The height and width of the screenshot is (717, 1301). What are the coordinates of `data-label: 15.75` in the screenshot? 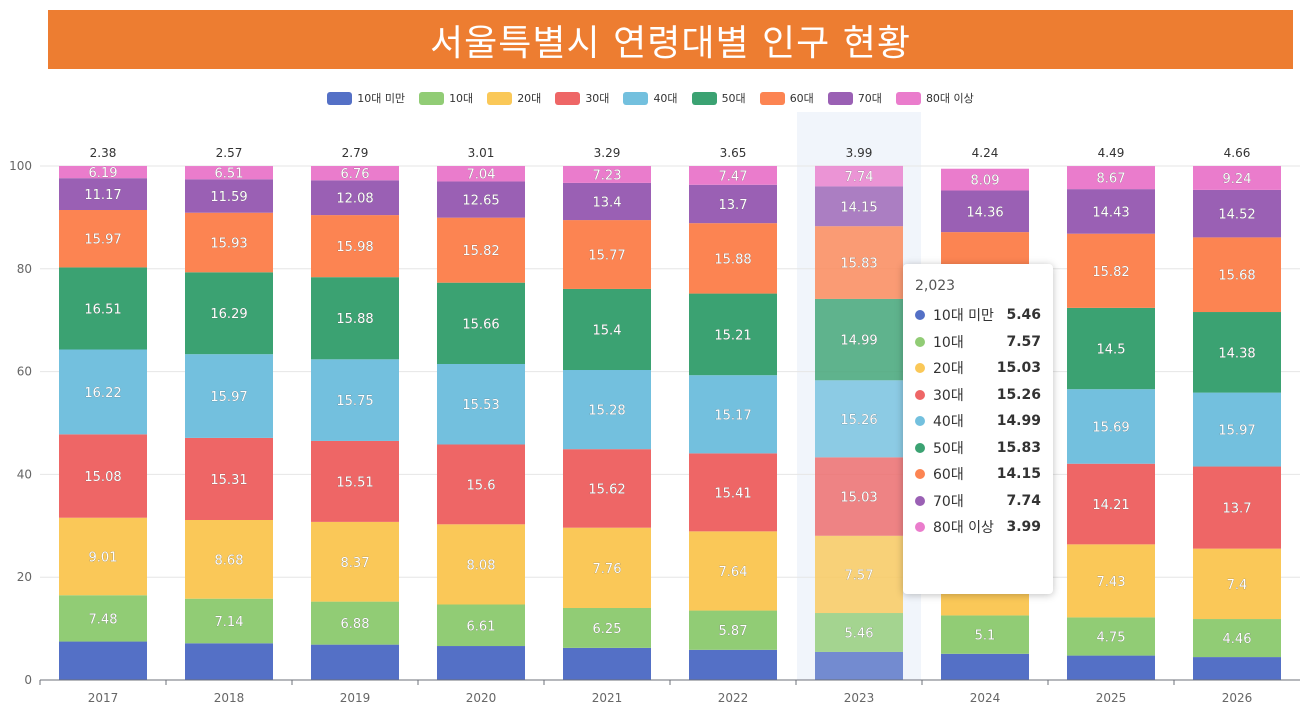 It's located at (354, 401).